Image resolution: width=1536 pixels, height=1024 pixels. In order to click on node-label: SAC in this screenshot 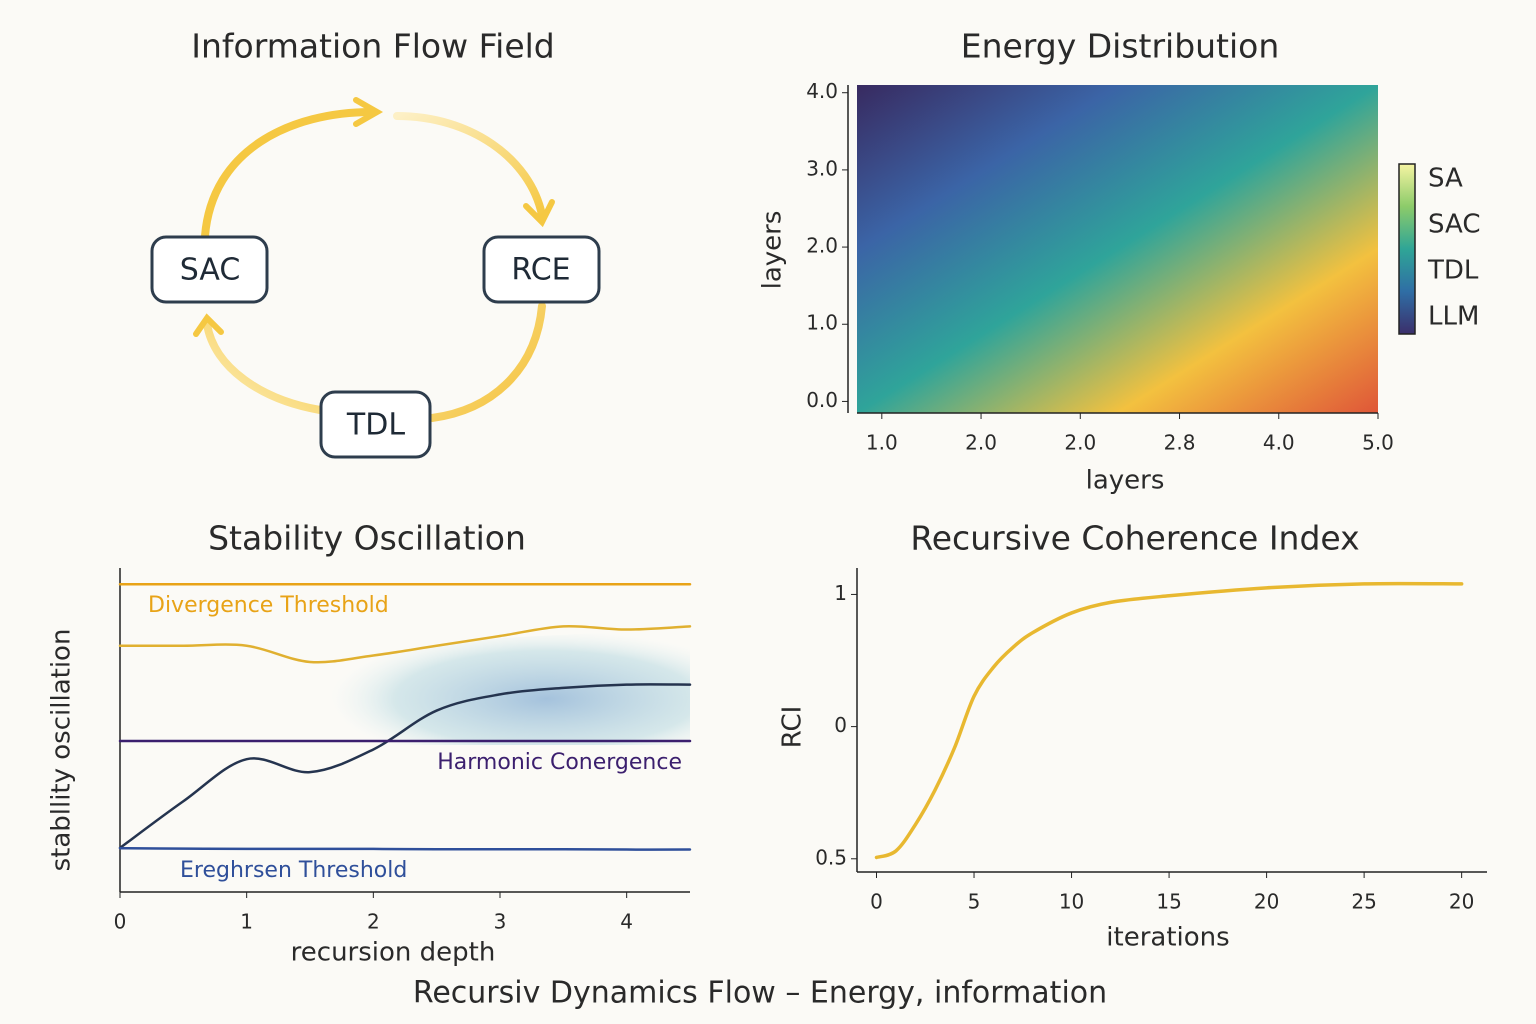, I will do `click(210, 270)`.